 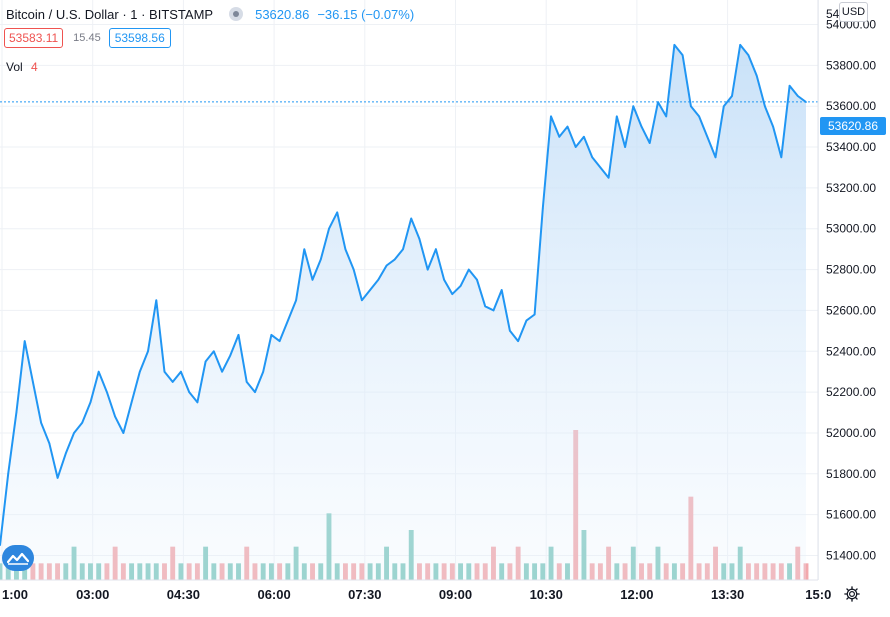 What do you see at coordinates (236, 14) in the screenshot?
I see `status-dot-icon` at bounding box center [236, 14].